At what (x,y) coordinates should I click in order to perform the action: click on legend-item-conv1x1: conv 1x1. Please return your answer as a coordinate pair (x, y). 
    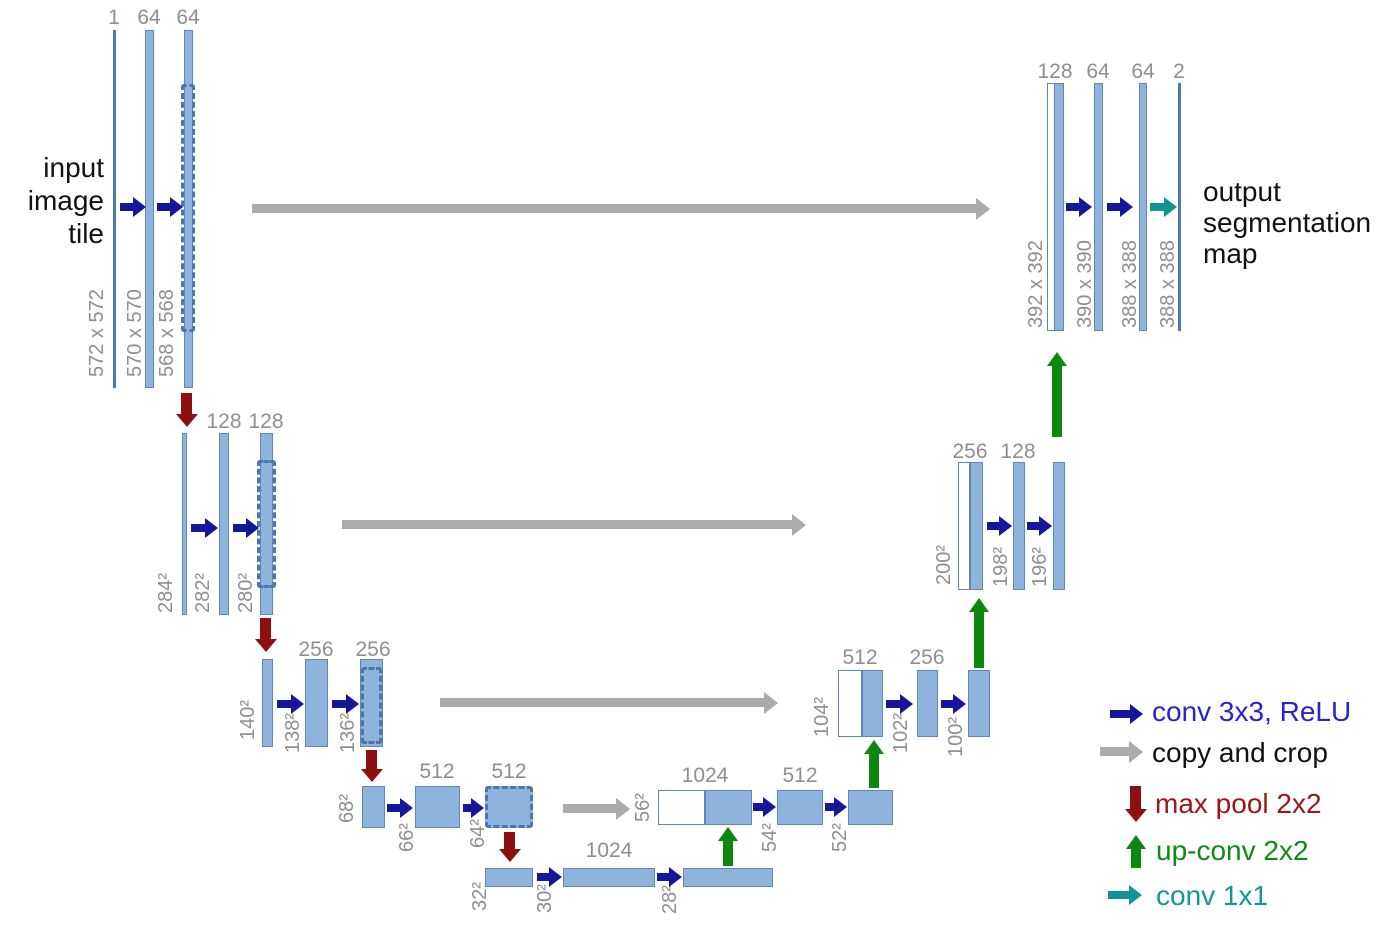
    Looking at the image, I should click on (1212, 895).